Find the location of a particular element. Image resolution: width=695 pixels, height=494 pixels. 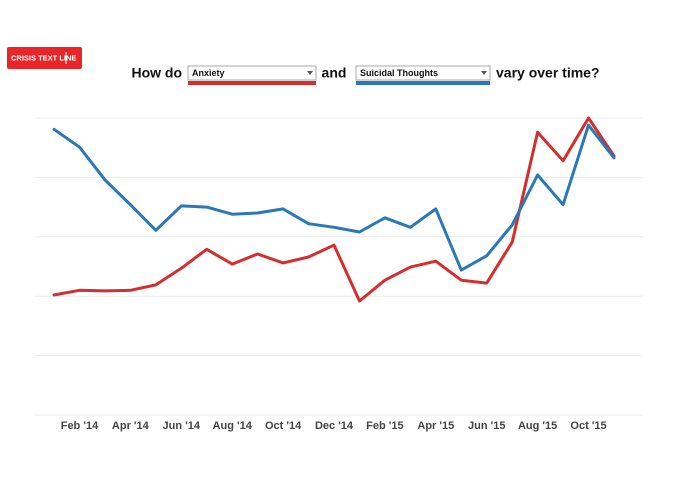

x-tick-label: Feb '15 is located at coordinates (384, 426).